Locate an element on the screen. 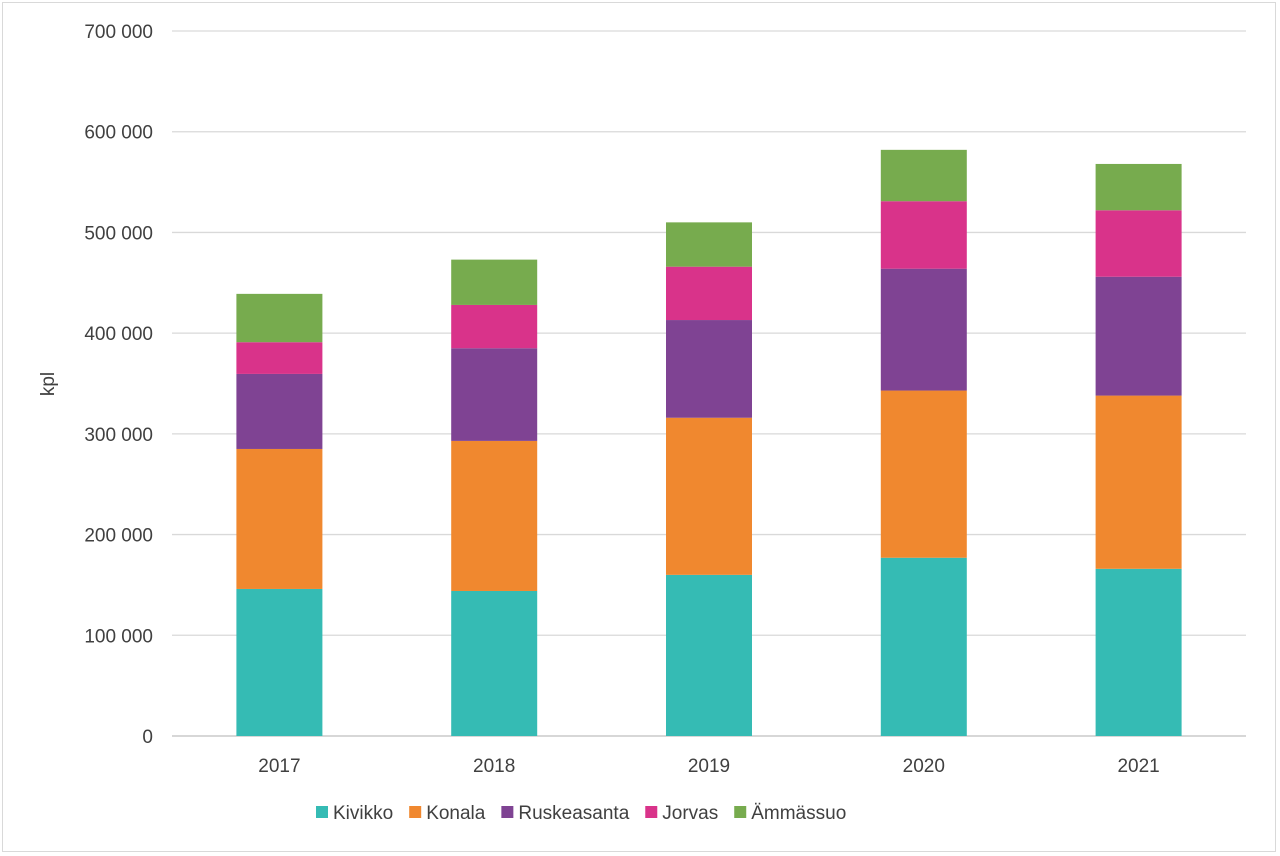 Image resolution: width=1280 pixels, height=856 pixels. legend-label: Kivikko is located at coordinates (363, 813).